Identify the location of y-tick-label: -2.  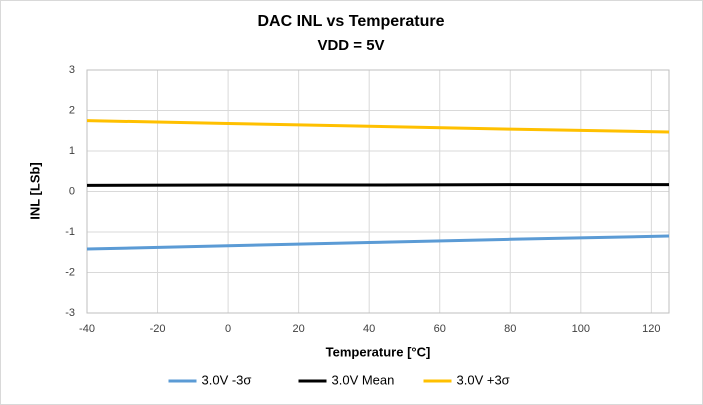
(70, 272).